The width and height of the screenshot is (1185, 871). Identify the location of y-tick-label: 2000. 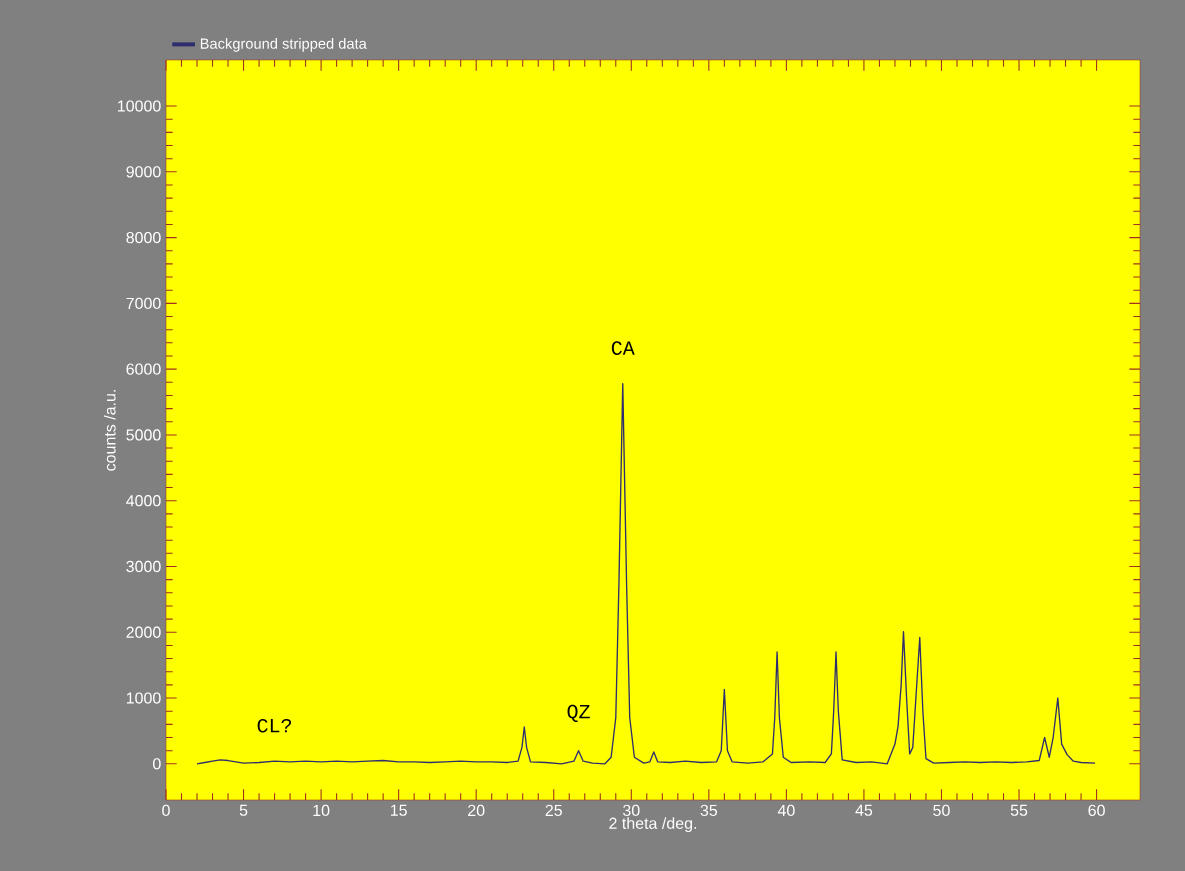
(143, 632).